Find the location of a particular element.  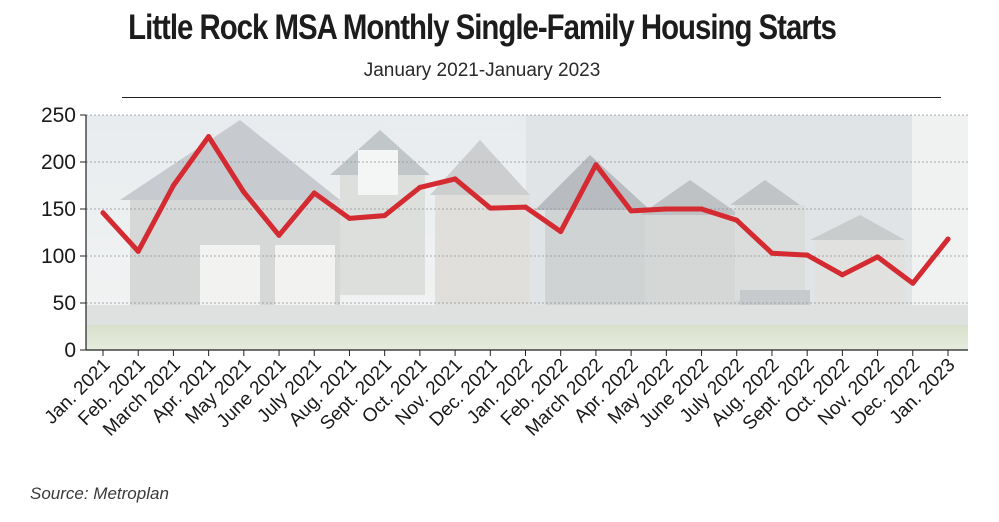

y-tick-label-100: 100 is located at coordinates (58, 256).